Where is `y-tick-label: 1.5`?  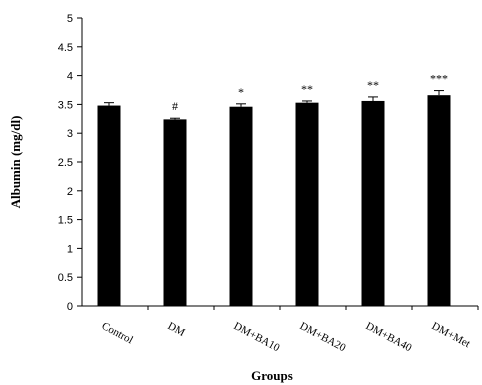 y-tick-label: 1.5 is located at coordinates (65, 221).